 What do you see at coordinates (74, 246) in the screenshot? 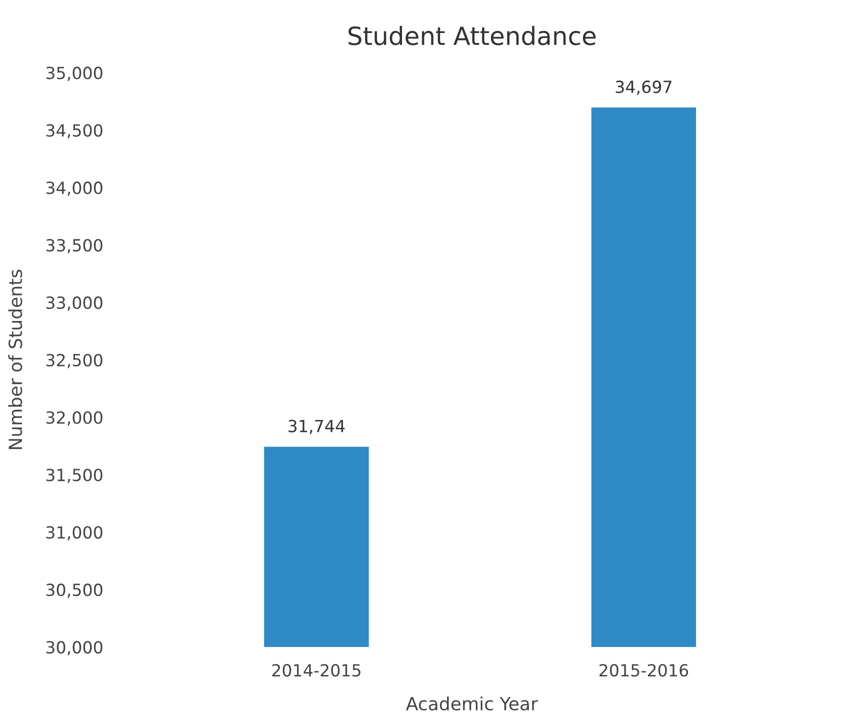
I see `y-tick-label: 33,500` at bounding box center [74, 246].